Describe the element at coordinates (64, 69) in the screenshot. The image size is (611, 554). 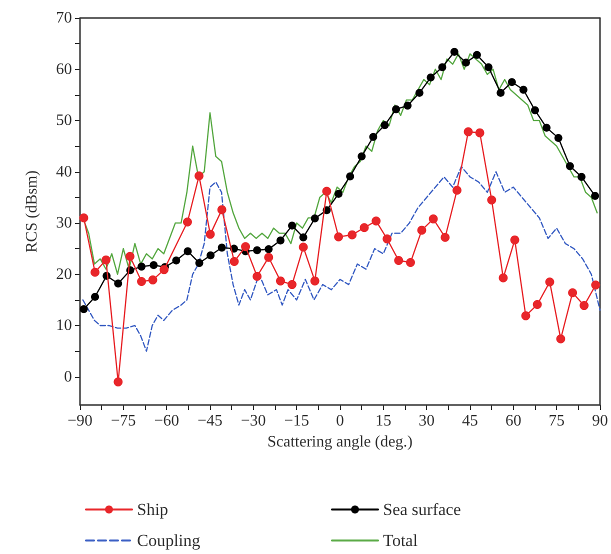
I see `y-tick-label: 60` at that location.